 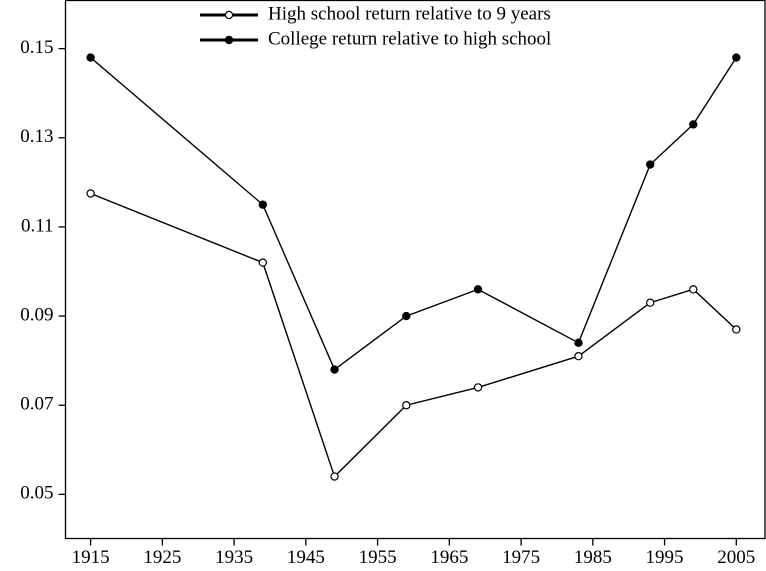 I want to click on x-tick-label: 1935, so click(x=234, y=557).